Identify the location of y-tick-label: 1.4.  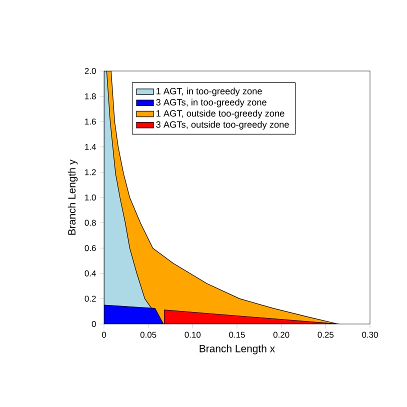
(90, 147).